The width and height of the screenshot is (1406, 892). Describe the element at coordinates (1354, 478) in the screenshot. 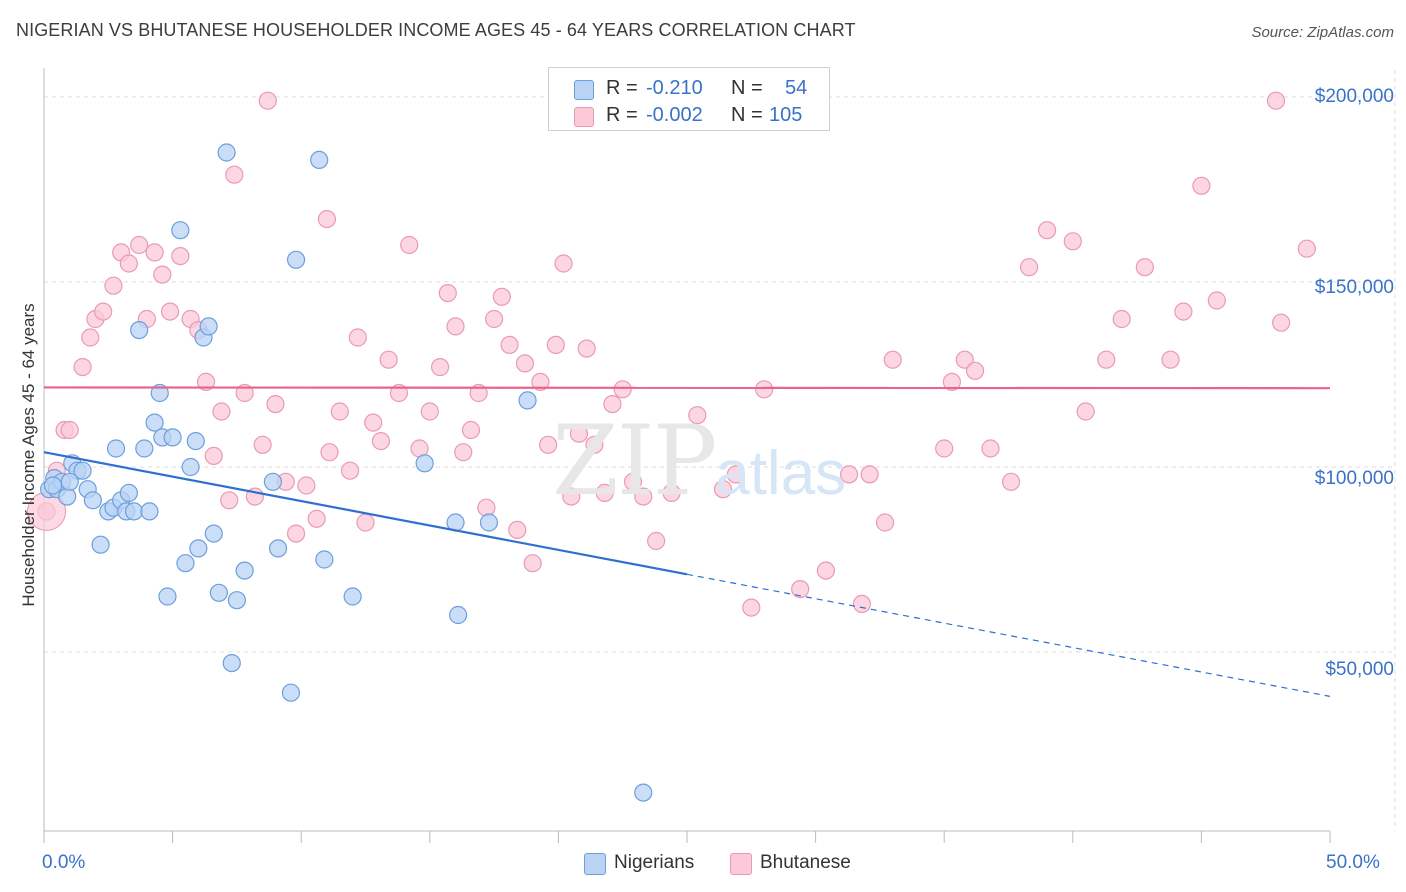

I see `y-tick-label: $100,000` at that location.